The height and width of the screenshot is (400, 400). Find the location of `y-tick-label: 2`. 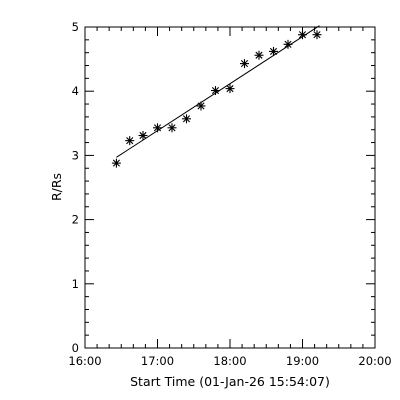

y-tick-label: 2 is located at coordinates (75, 220).